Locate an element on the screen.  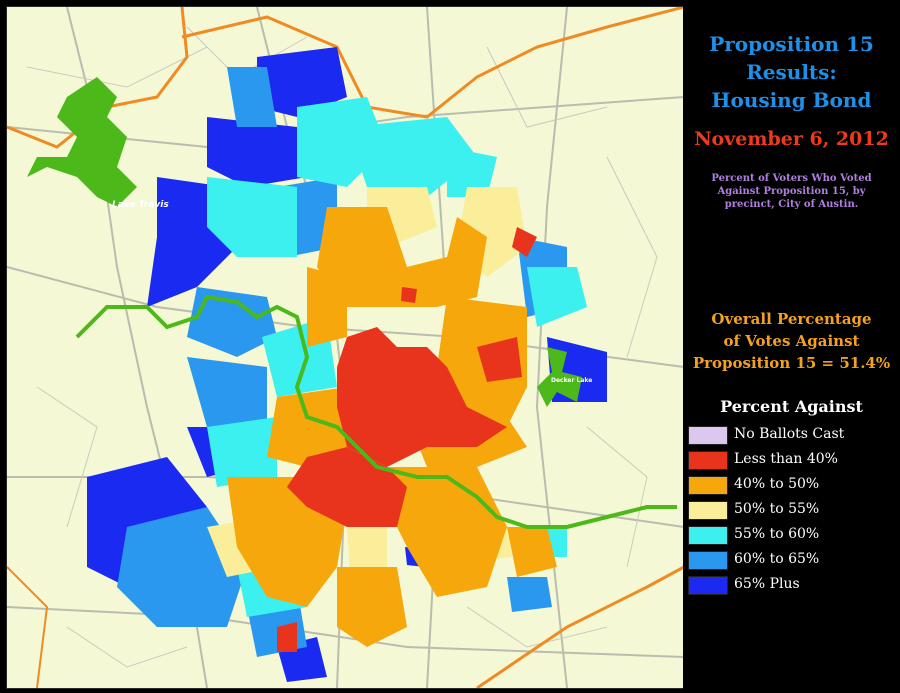
decker-lake is located at coordinates (559, 377).